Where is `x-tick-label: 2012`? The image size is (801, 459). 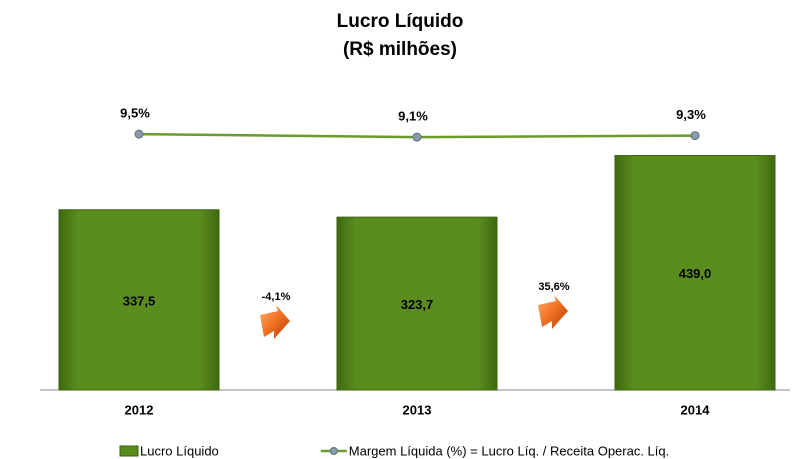
x-tick-label: 2012 is located at coordinates (139, 409).